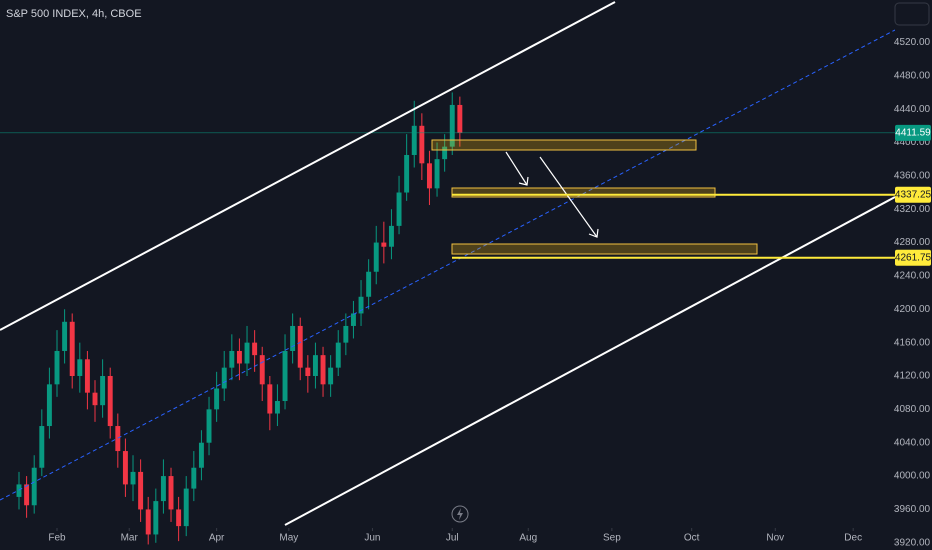 This screenshot has height=550, width=932. I want to click on y-tick-label: 3920.00, so click(912, 542).